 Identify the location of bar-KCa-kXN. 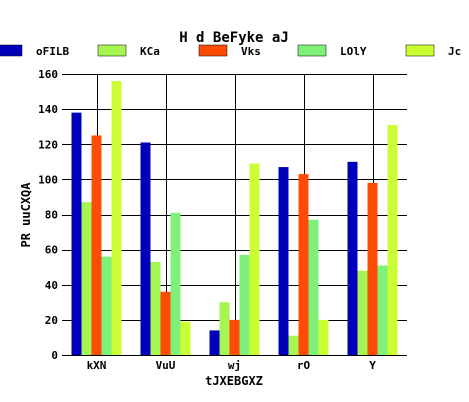
(86, 278).